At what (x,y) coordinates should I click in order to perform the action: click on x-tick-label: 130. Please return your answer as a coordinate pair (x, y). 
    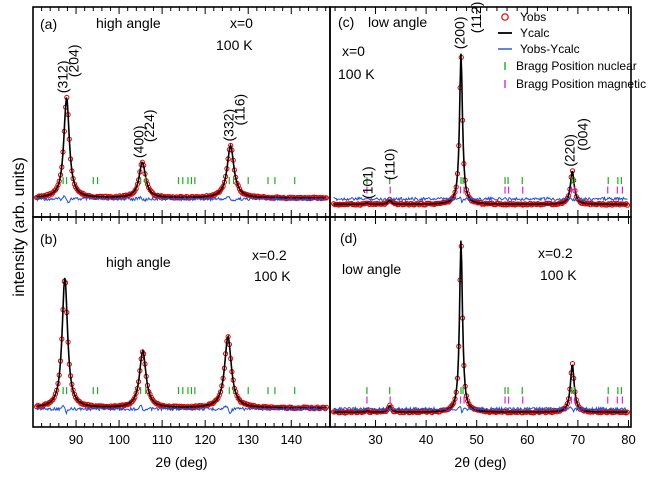
    Looking at the image, I should click on (248, 439).